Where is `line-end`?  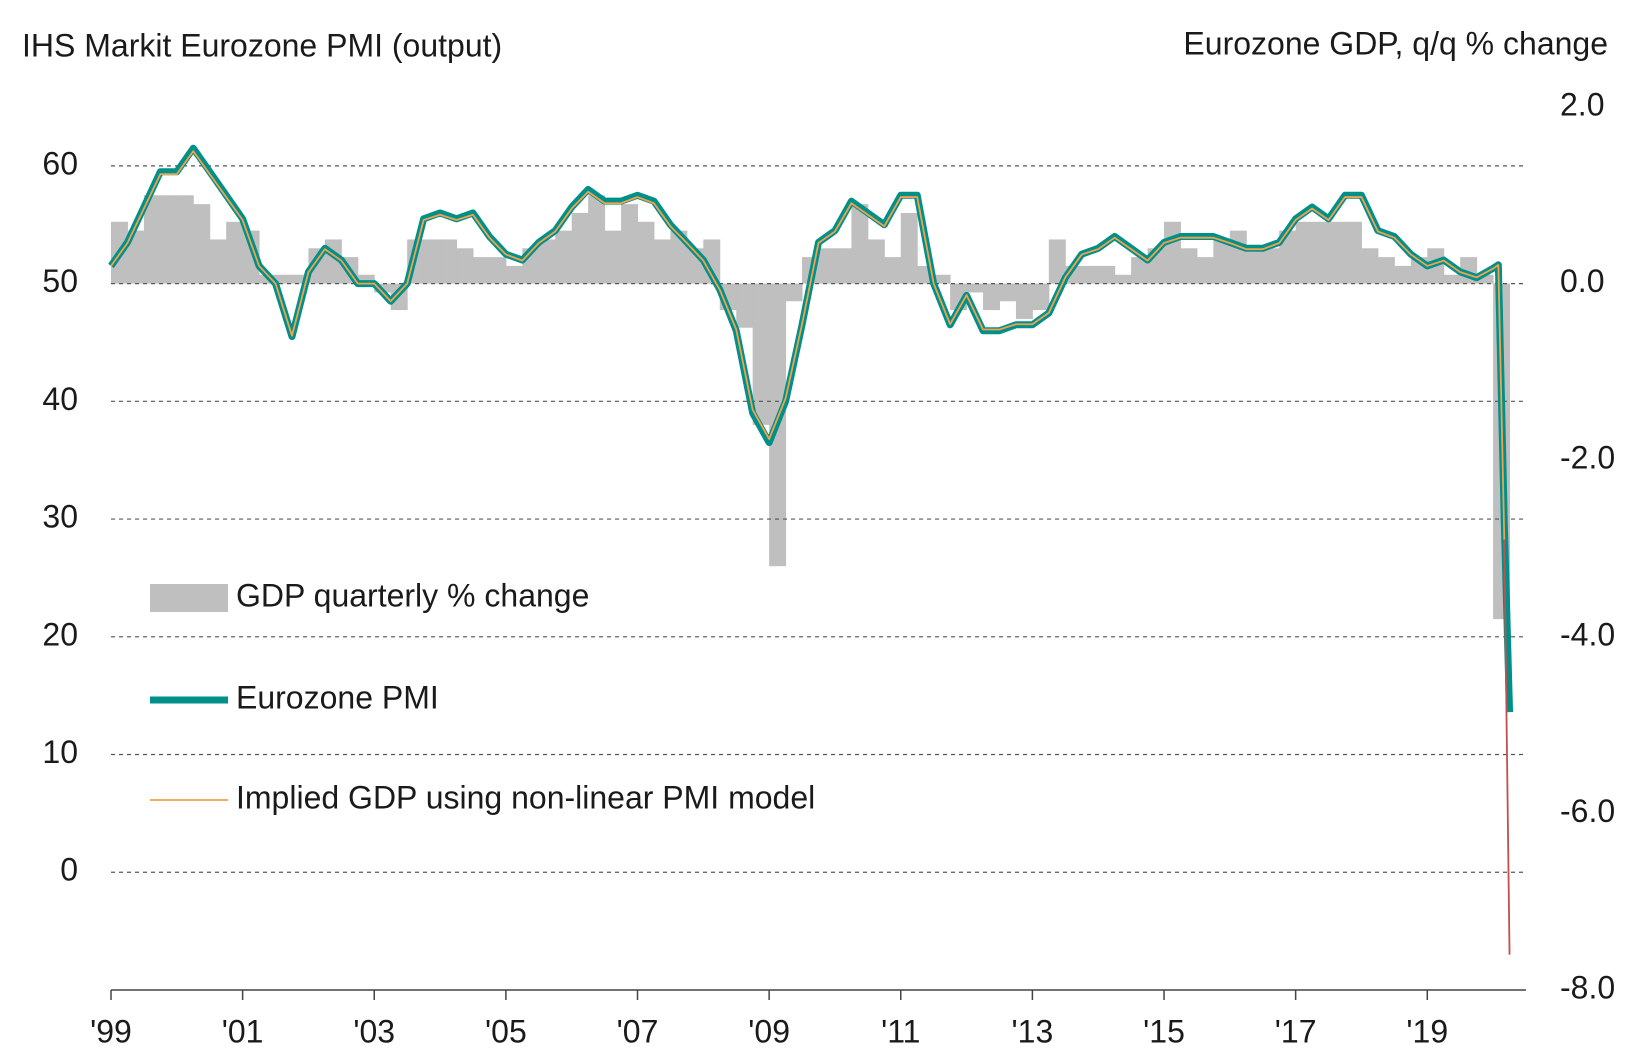 line-end is located at coordinates (1507, 747).